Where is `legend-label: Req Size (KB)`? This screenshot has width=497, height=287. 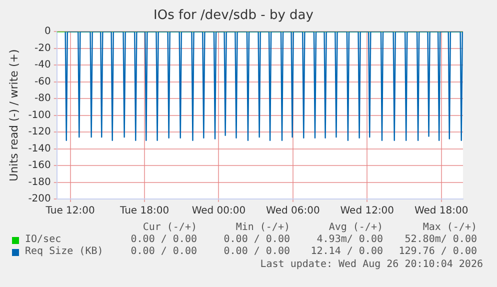 legend-label: Req Size (KB) is located at coordinates (64, 252).